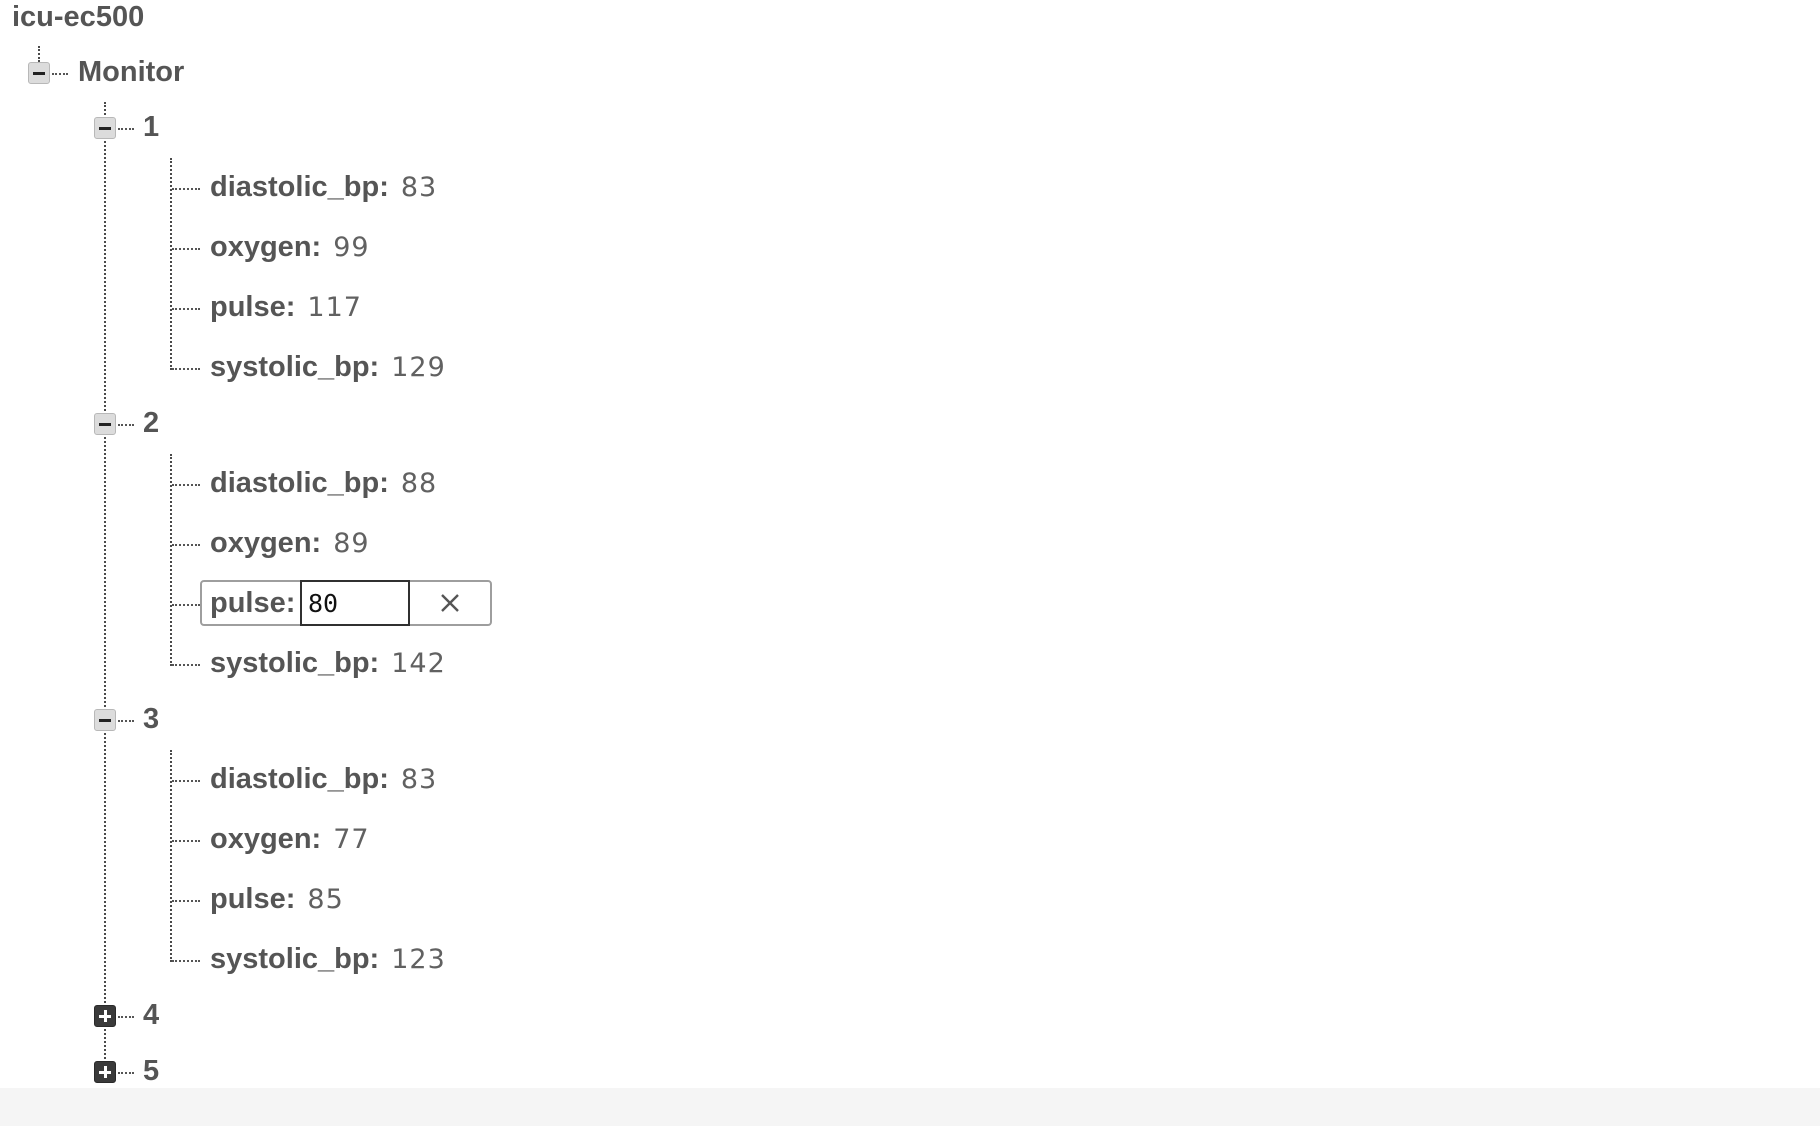 This screenshot has height=1126, width=1820. I want to click on node-5-expand-toggle, so click(105, 1072).